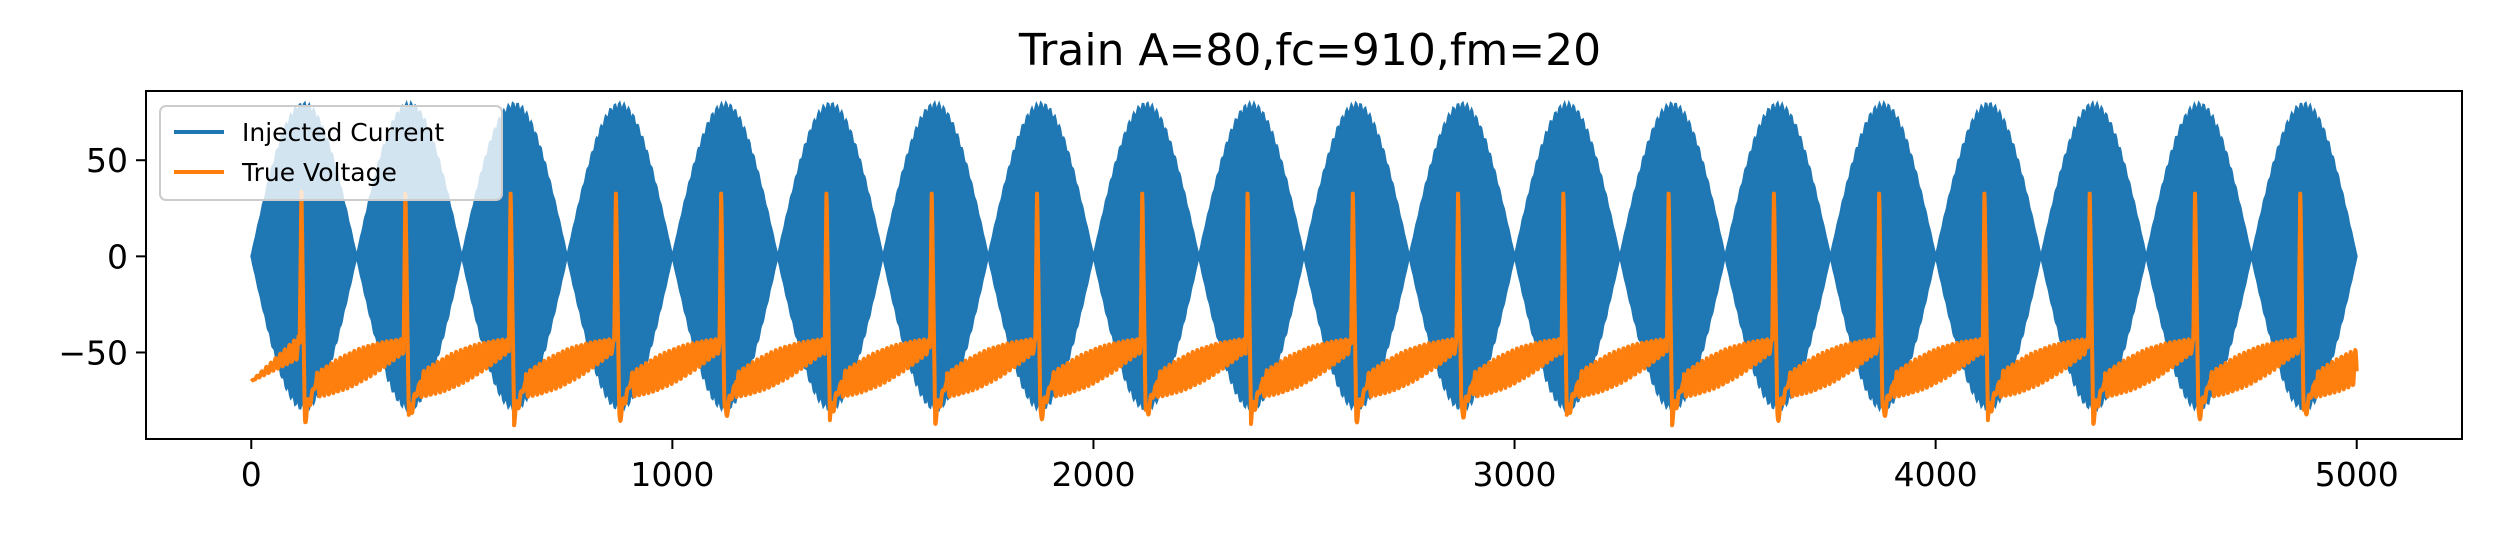 Image resolution: width=2502 pixels, height=540 pixels. I want to click on x-tick-label: 3000, so click(1515, 474).